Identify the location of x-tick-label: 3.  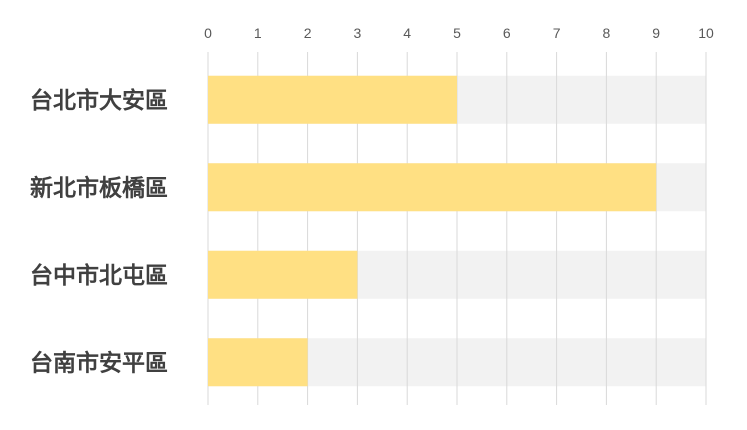
(358, 33).